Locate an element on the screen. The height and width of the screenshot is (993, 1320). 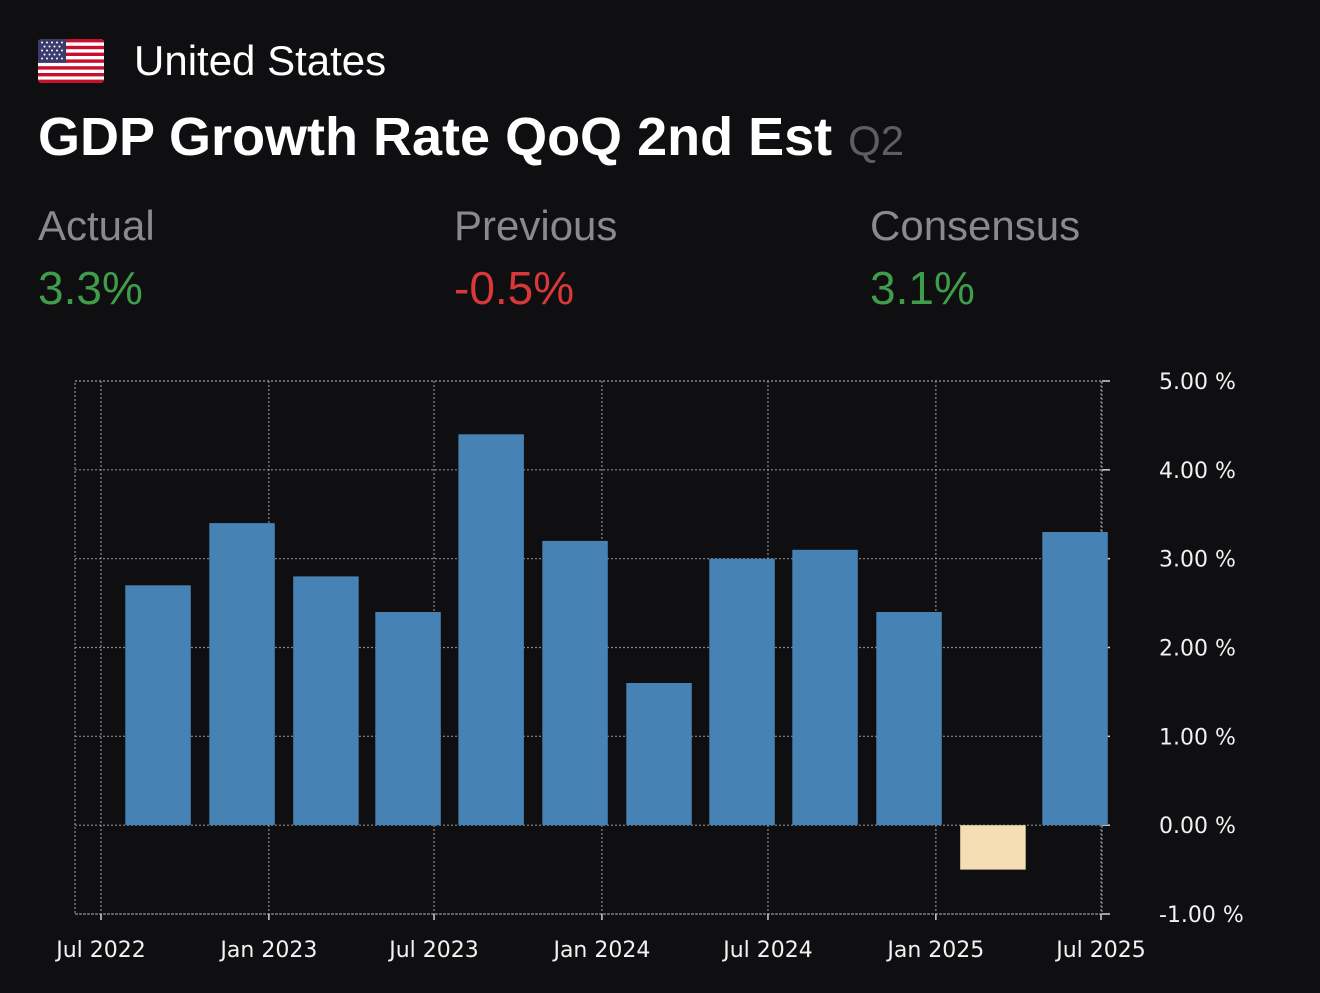
stat-previous: Previous -0.5% is located at coordinates (535, 259).